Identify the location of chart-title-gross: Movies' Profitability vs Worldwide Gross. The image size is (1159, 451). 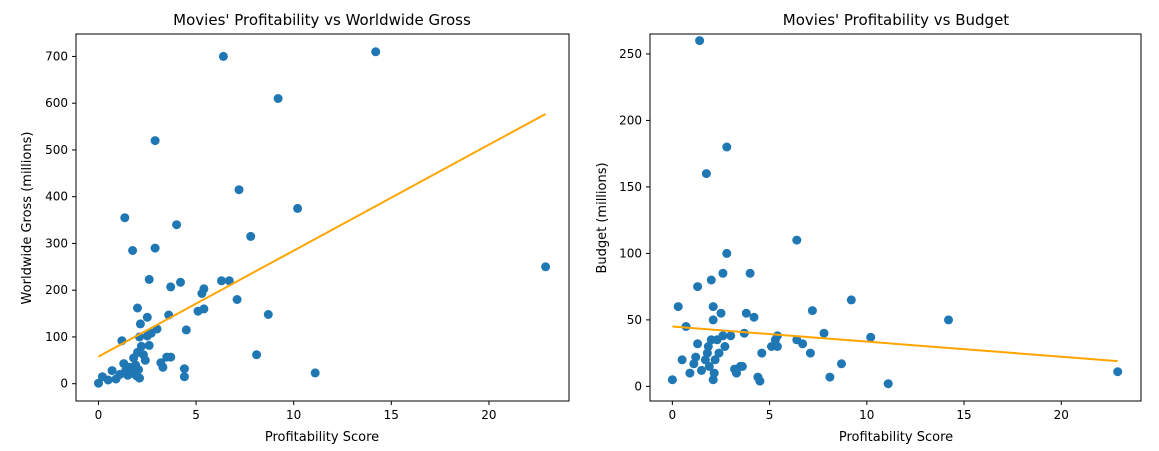
(322, 20).